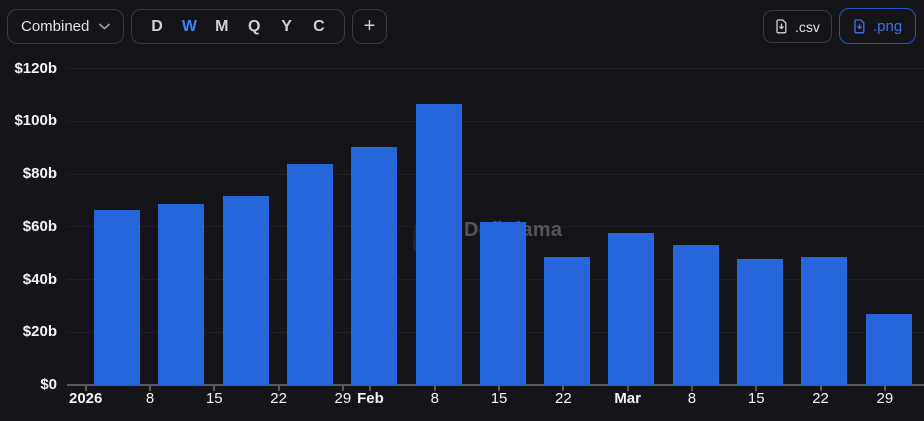 The image size is (924, 421). What do you see at coordinates (627, 398) in the screenshot?
I see `x-axis-label: Mar` at bounding box center [627, 398].